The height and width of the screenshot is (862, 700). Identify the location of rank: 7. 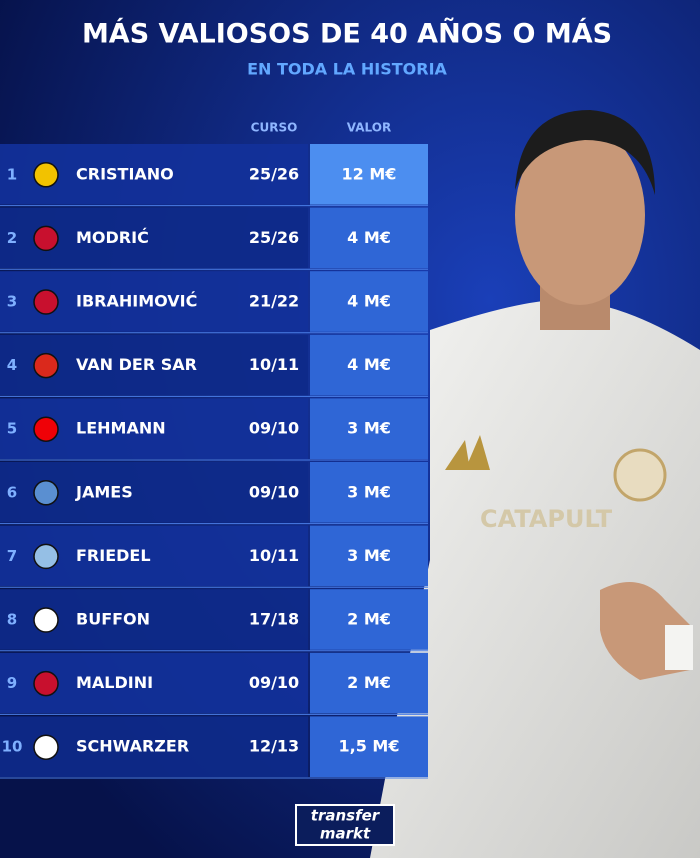
(12, 556).